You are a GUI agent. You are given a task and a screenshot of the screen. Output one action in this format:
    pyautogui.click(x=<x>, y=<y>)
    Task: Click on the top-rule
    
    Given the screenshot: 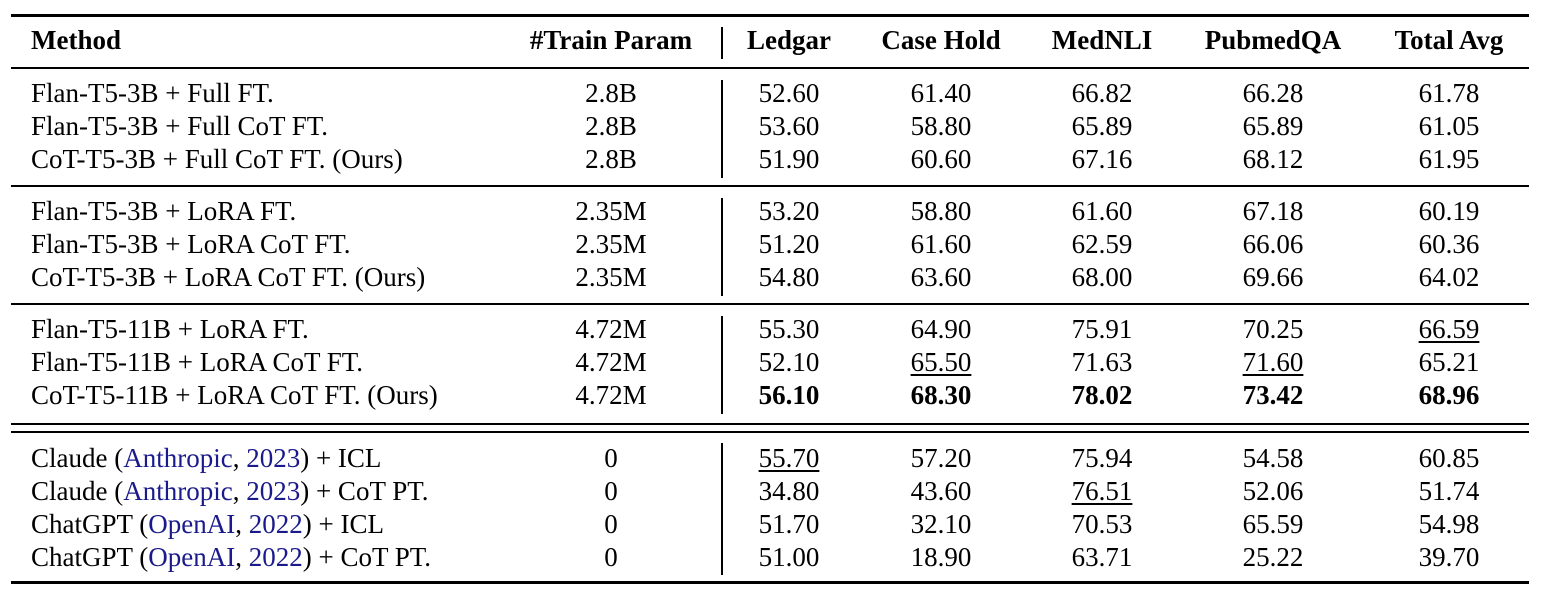 What is the action you would take?
    pyautogui.click(x=770, y=15)
    